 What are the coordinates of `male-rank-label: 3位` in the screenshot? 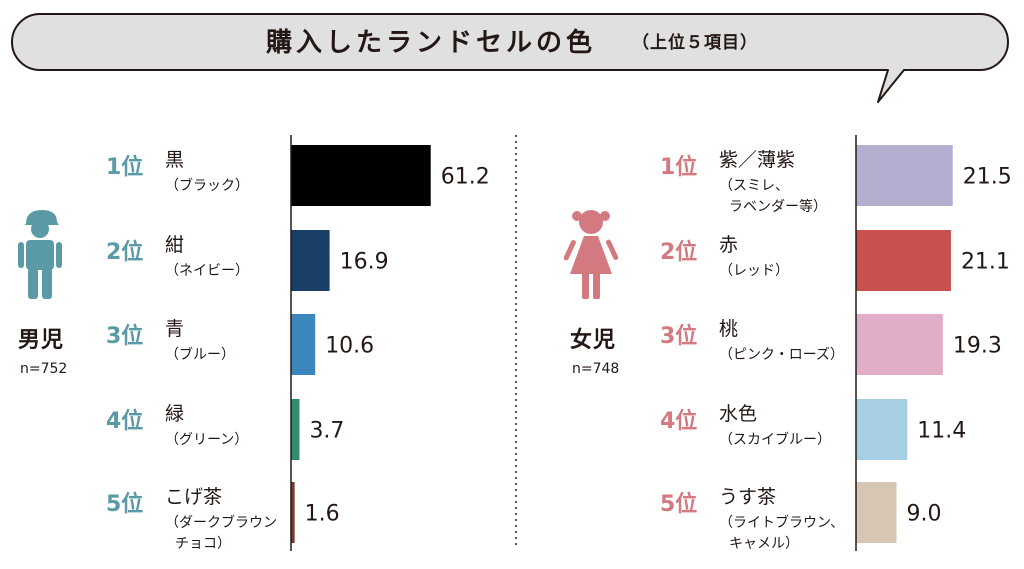 It's located at (124, 336).